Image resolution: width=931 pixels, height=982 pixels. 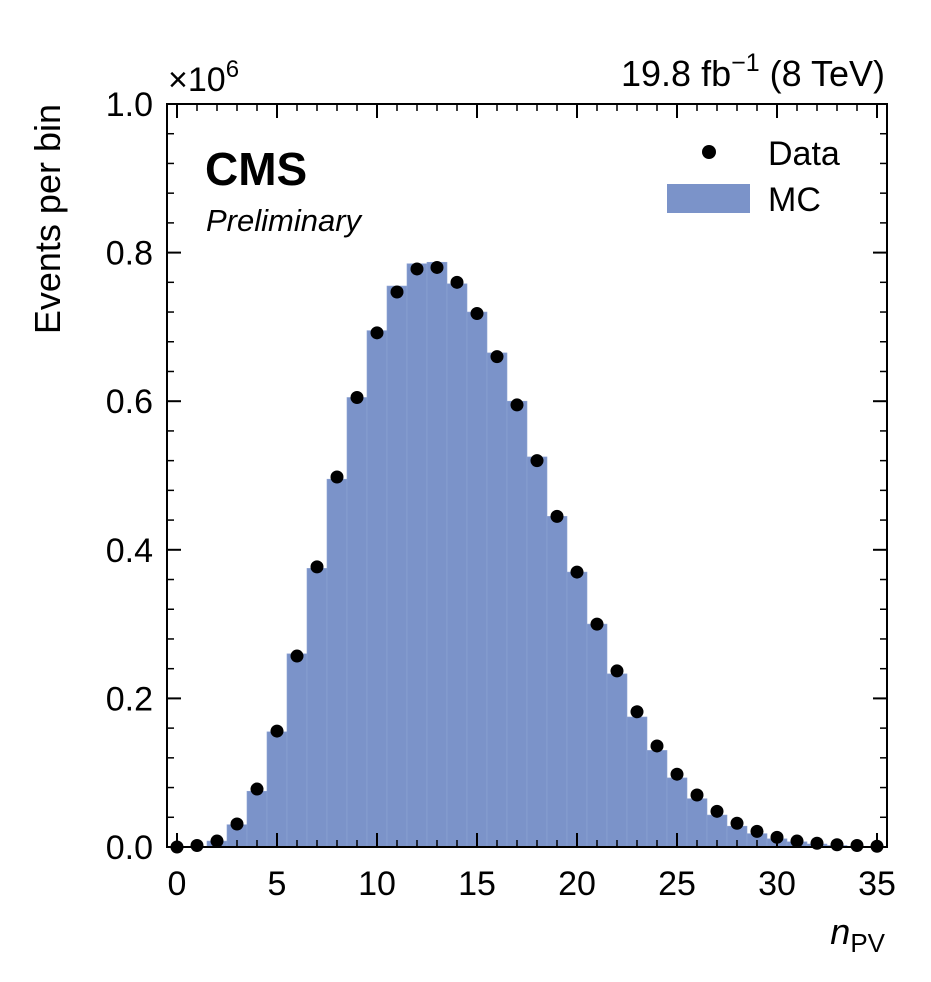 What do you see at coordinates (47, 219) in the screenshot?
I see `y-axis-label: Events per bin` at bounding box center [47, 219].